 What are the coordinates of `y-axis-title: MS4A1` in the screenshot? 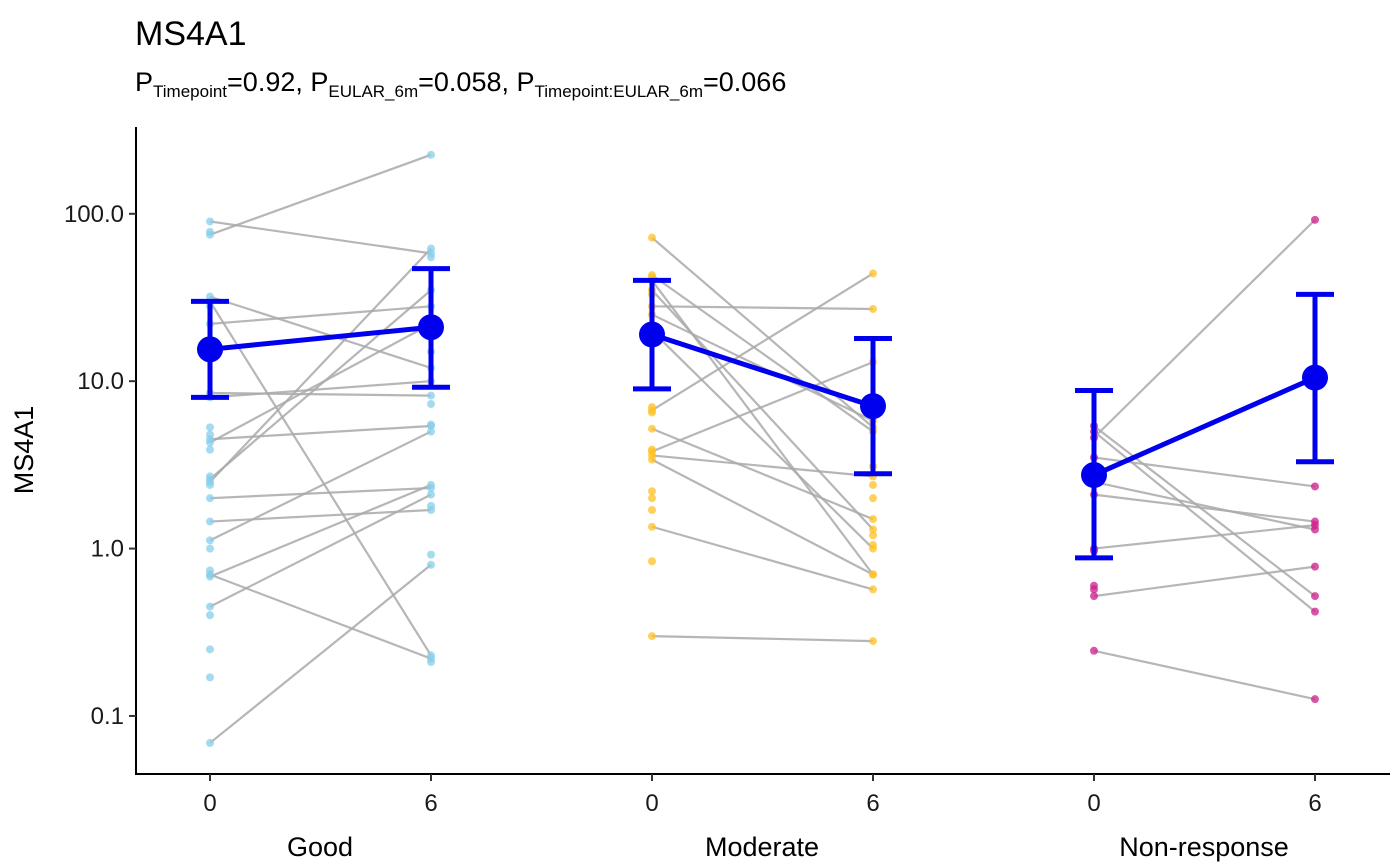 It's located at (24, 450).